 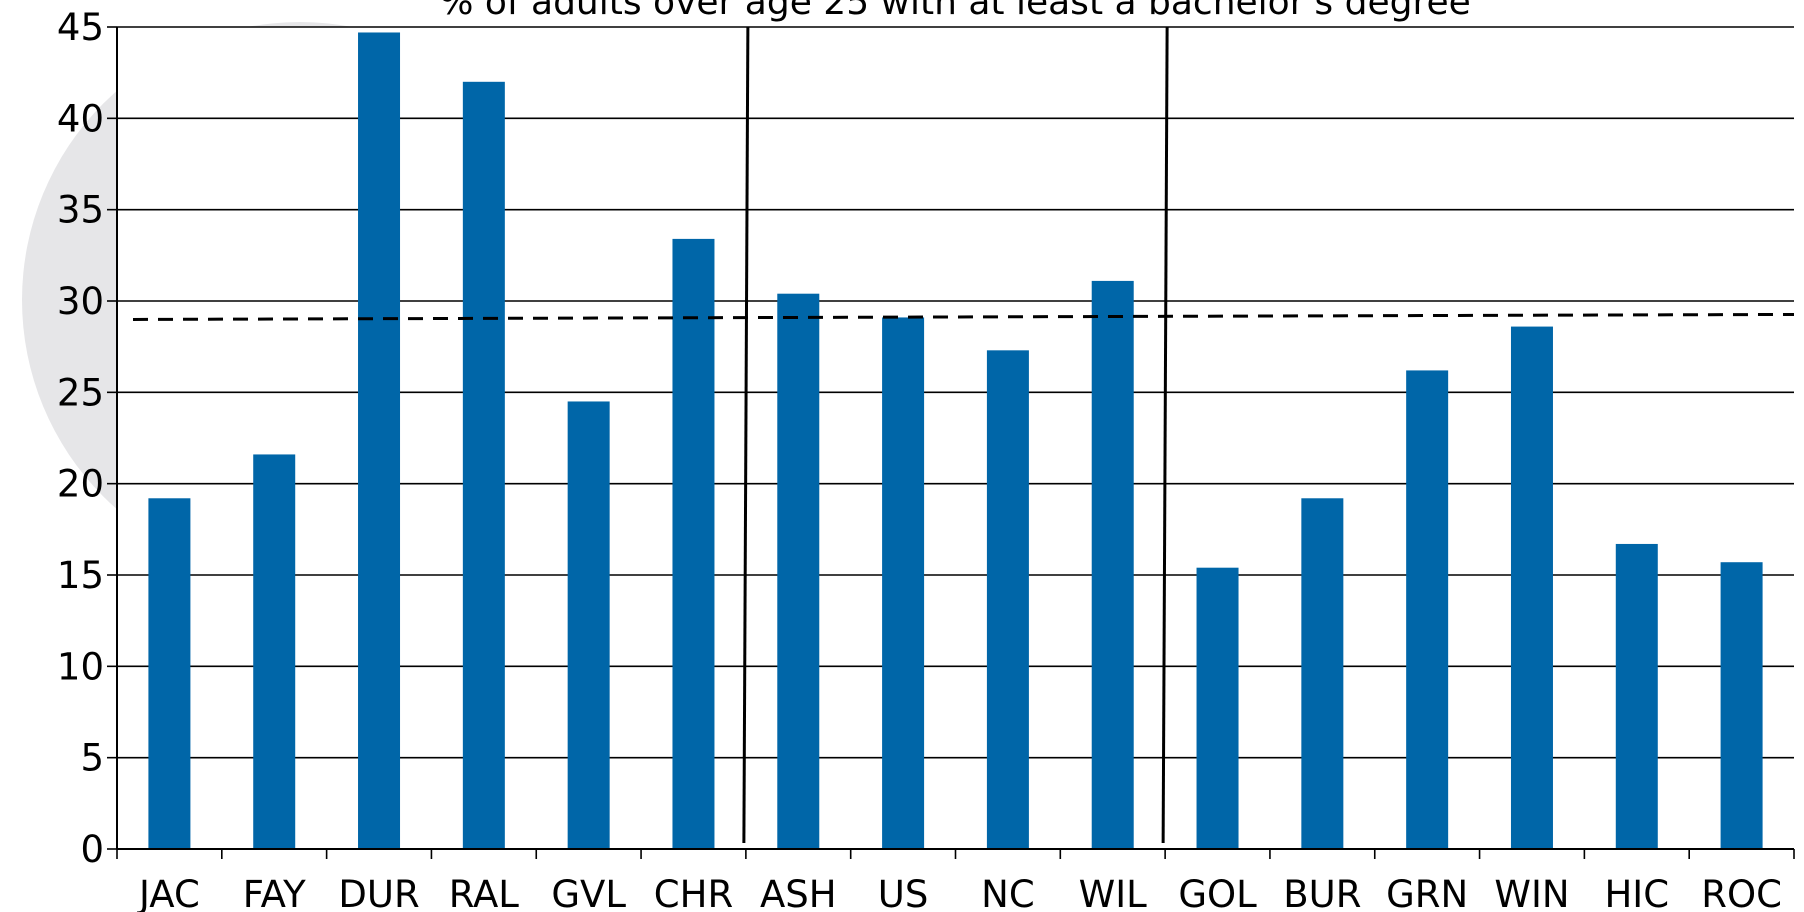 I want to click on bar-fay, so click(x=274, y=651).